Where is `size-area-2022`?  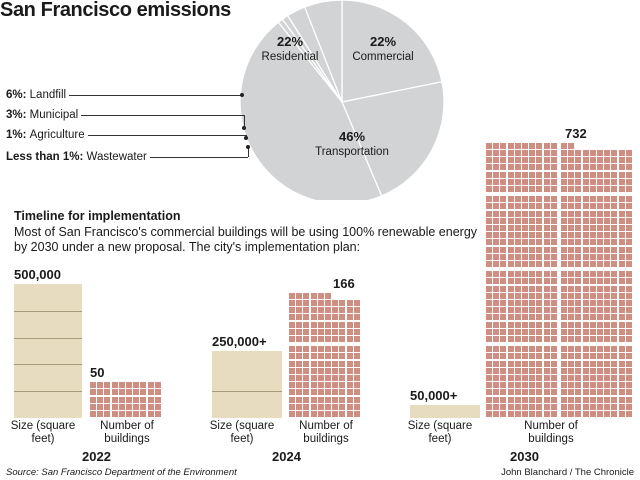
size-area-2022 is located at coordinates (48, 351).